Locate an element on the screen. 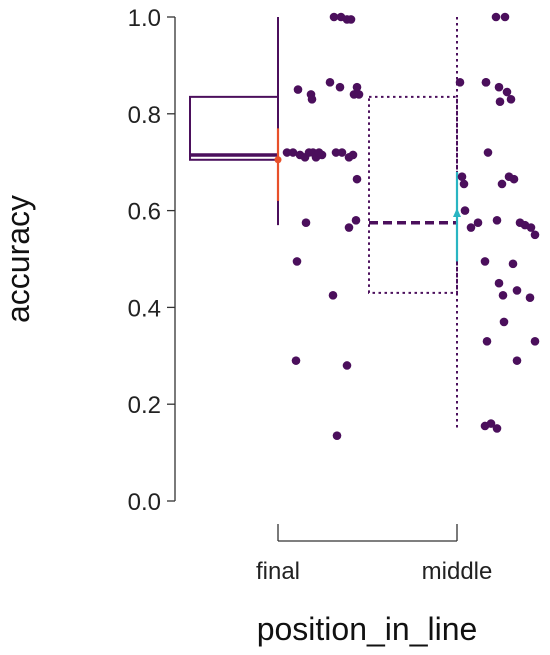 Image resolution: width=550 pixels, height=655 pixels. x-axis-title: position_in_line is located at coordinates (367, 629).